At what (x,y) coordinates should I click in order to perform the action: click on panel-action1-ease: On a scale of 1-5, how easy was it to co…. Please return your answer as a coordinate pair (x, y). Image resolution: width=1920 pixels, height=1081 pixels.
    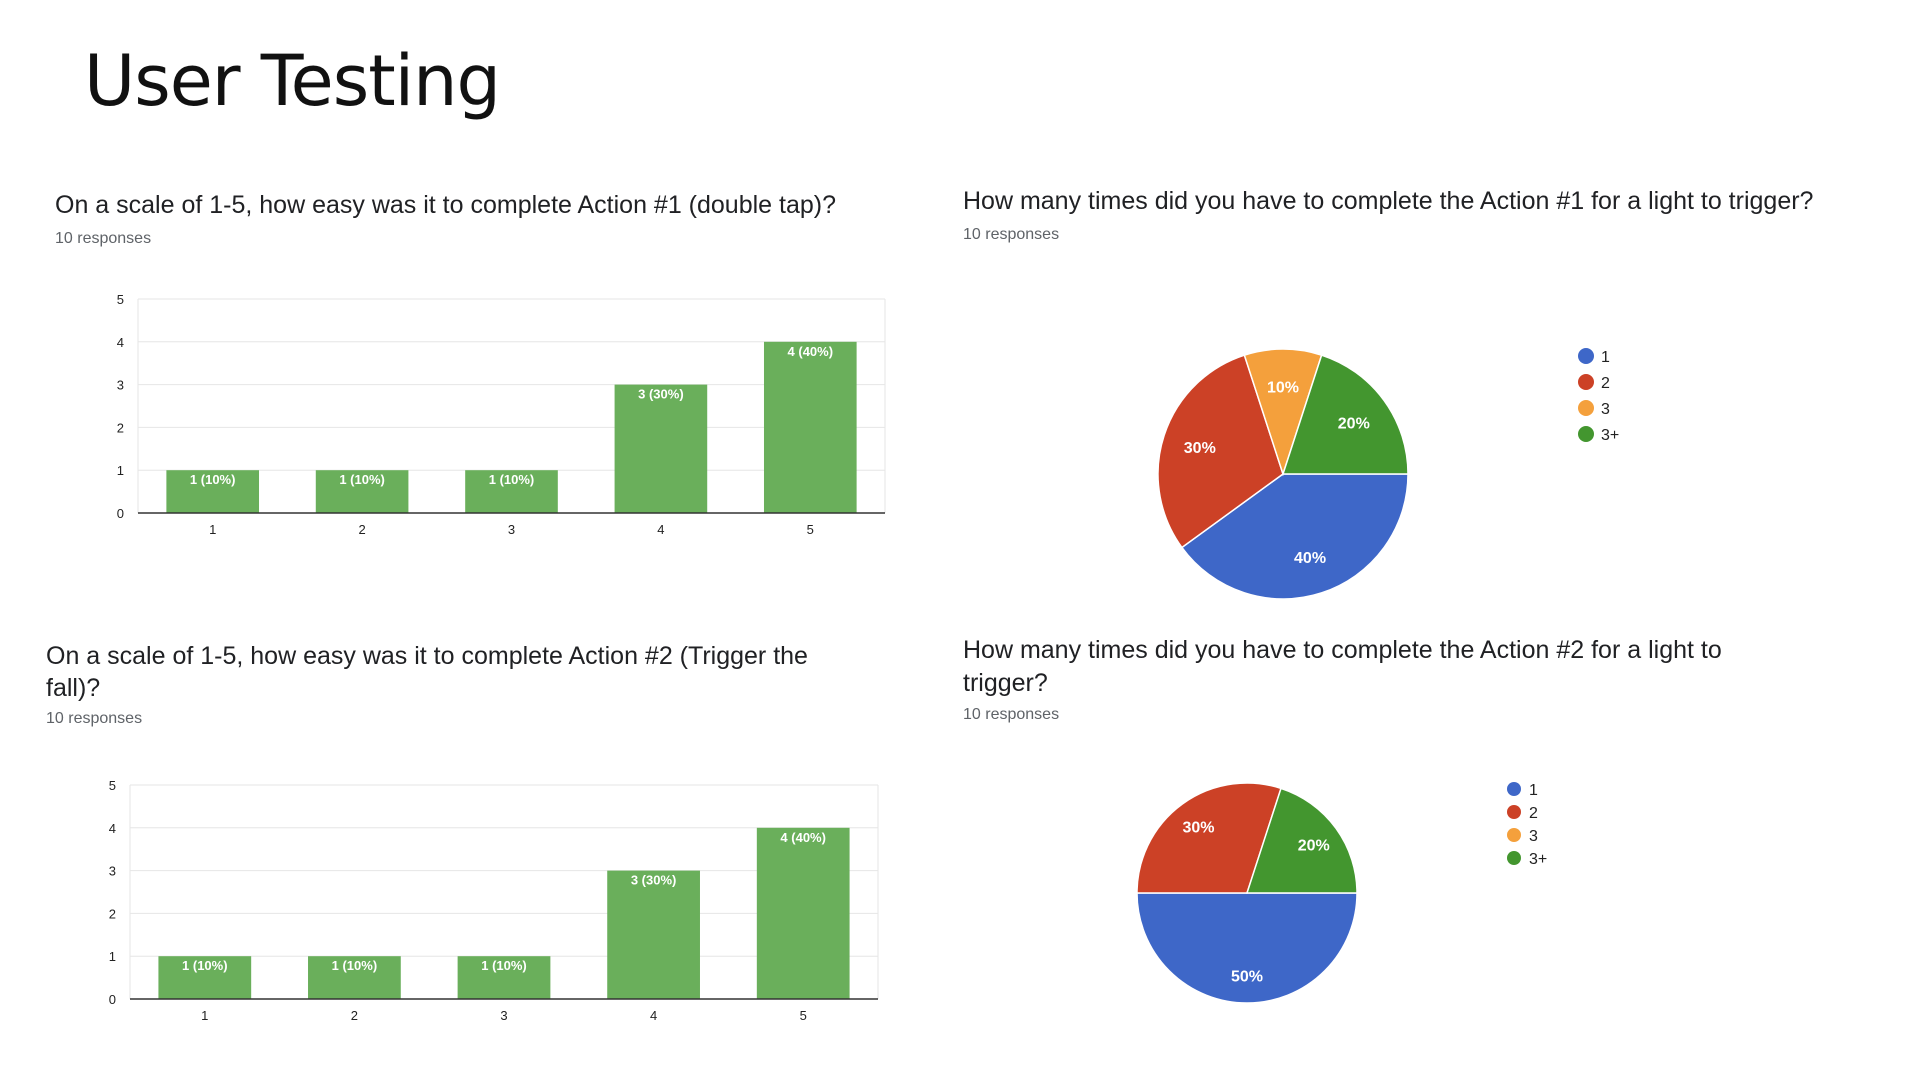
    Looking at the image, I should click on (475, 217).